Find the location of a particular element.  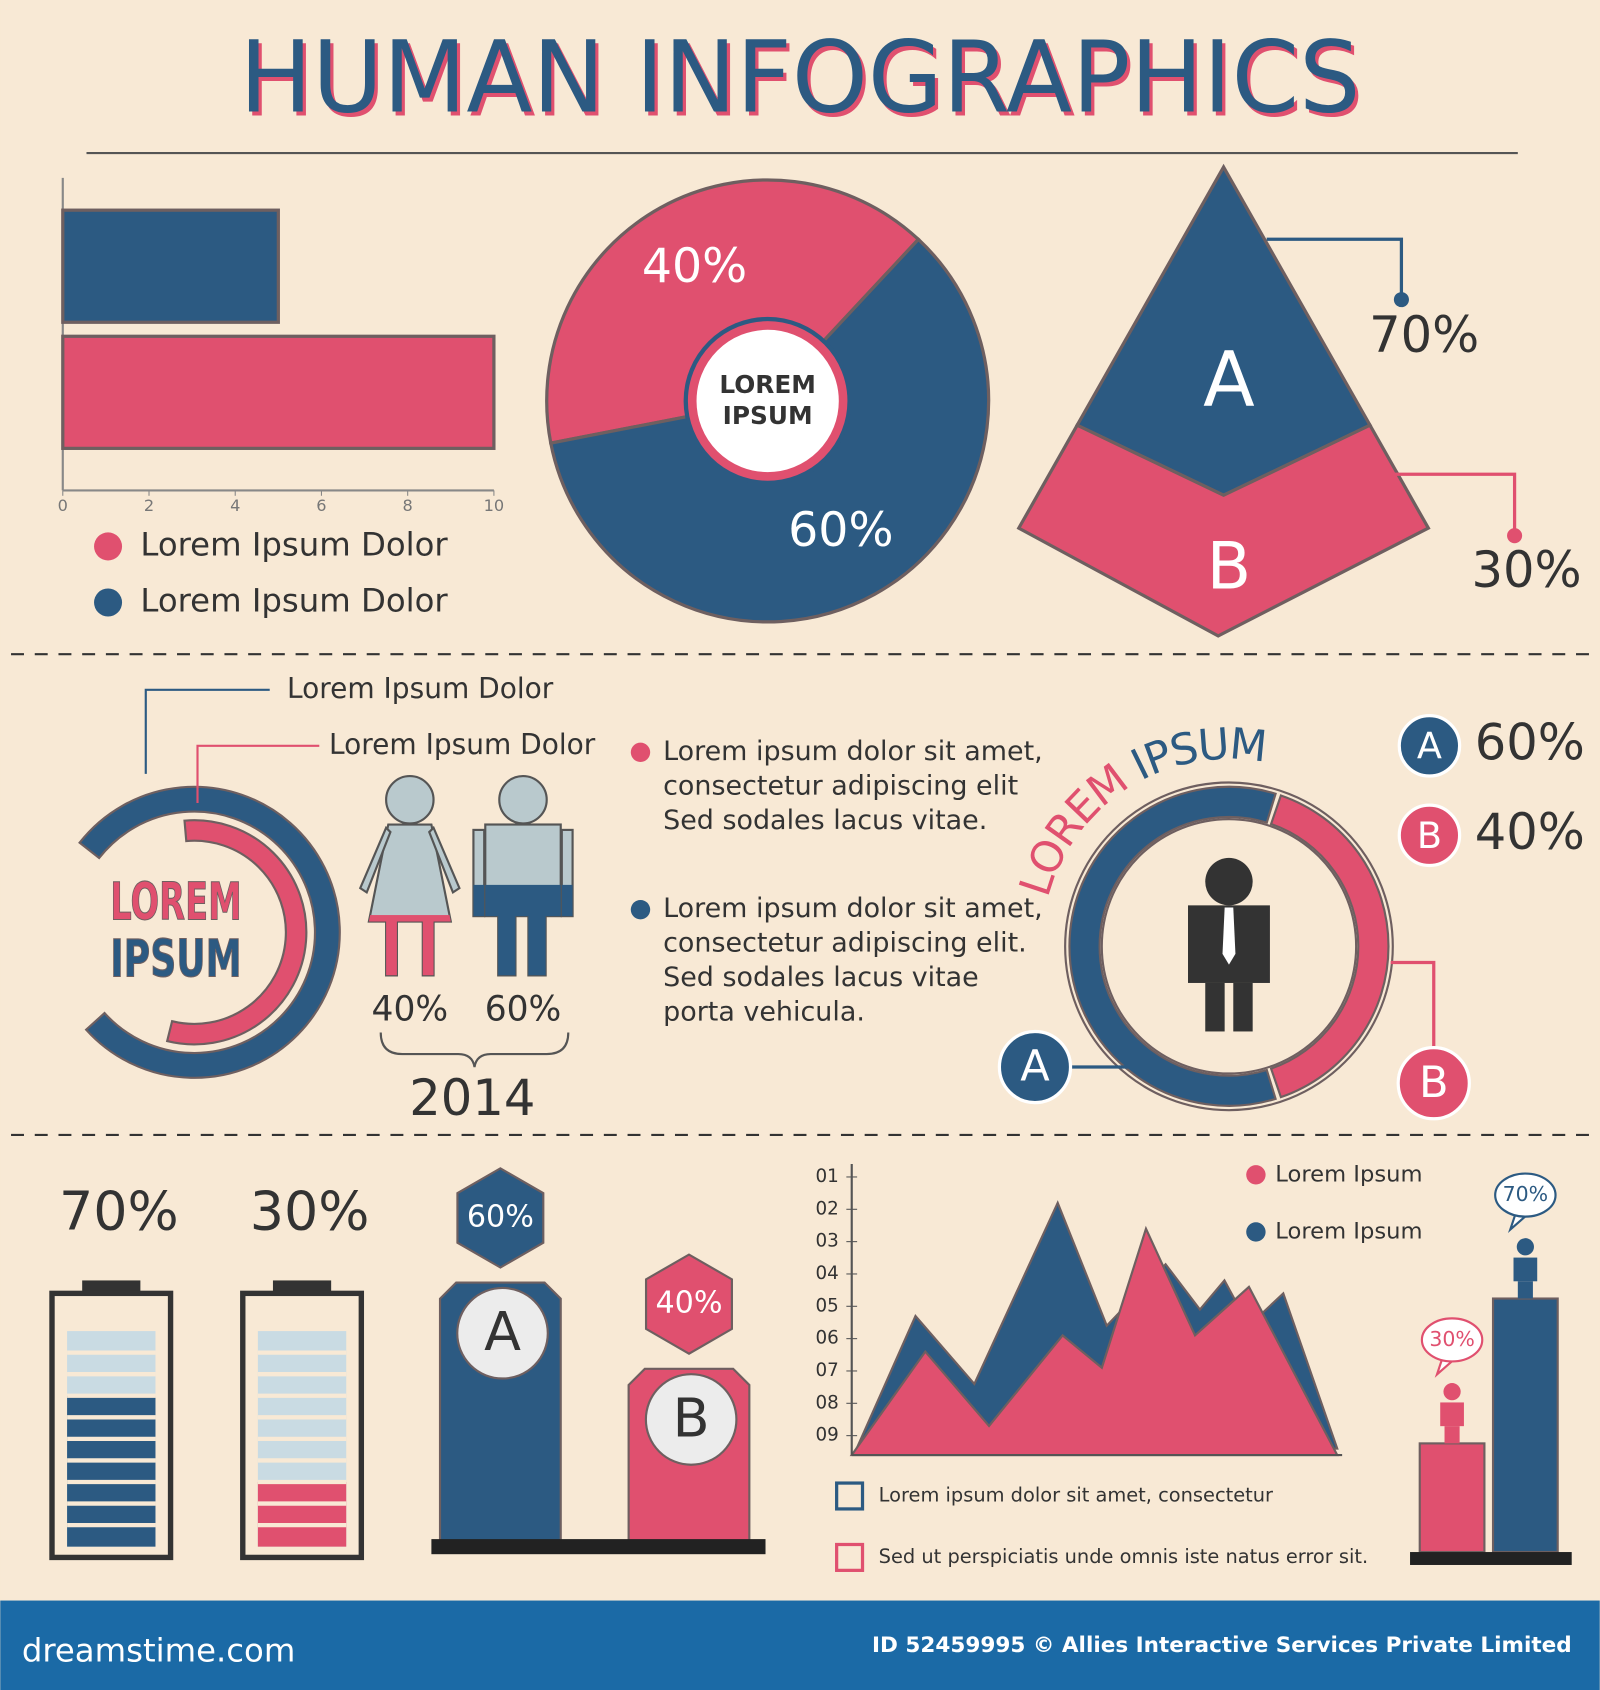

area is located at coordinates (1094, 1341).